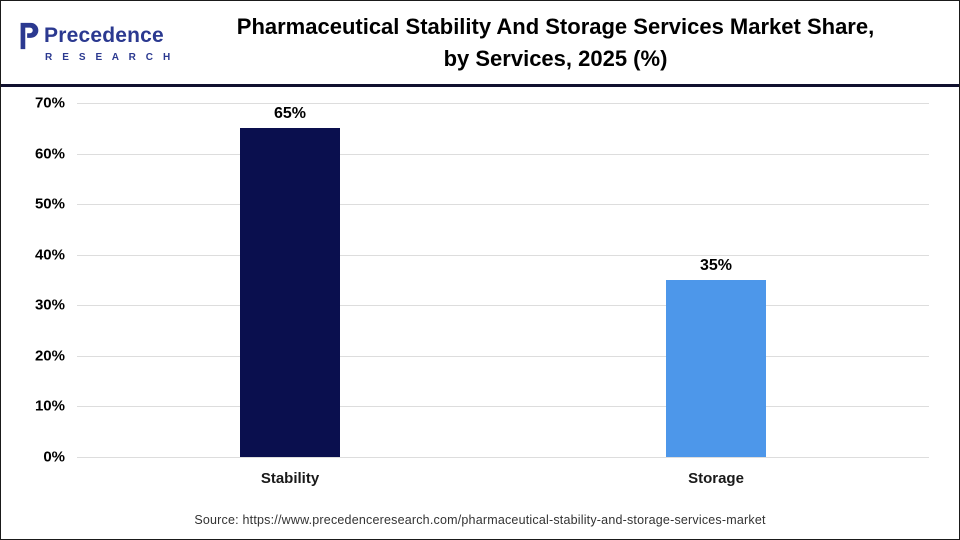 This screenshot has width=960, height=540. What do you see at coordinates (555, 58) in the screenshot?
I see `chart-title-line2: by Services, 2025 (%)` at bounding box center [555, 58].